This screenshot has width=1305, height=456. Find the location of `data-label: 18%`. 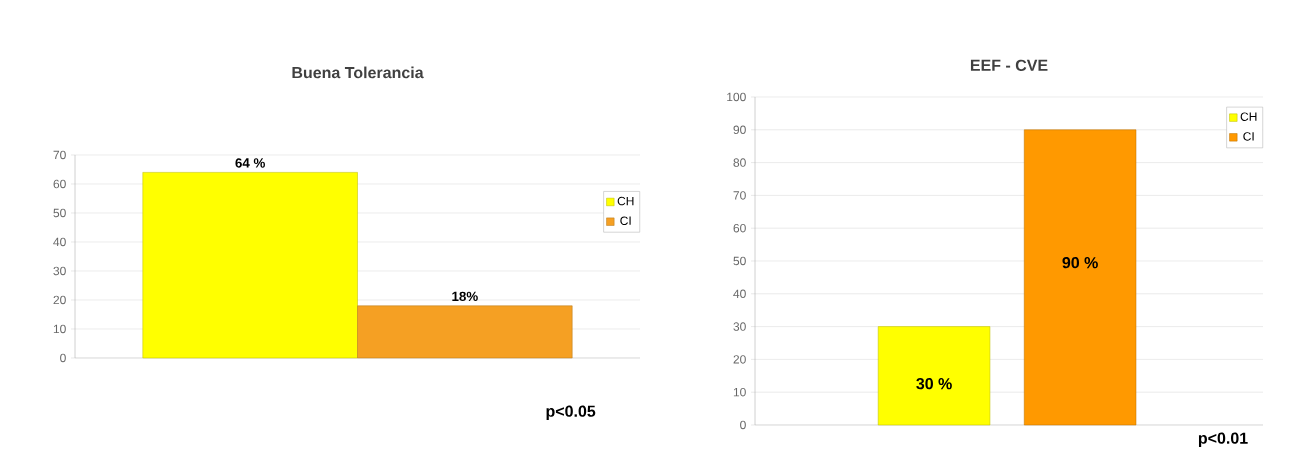

data-label: 18% is located at coordinates (465, 296).